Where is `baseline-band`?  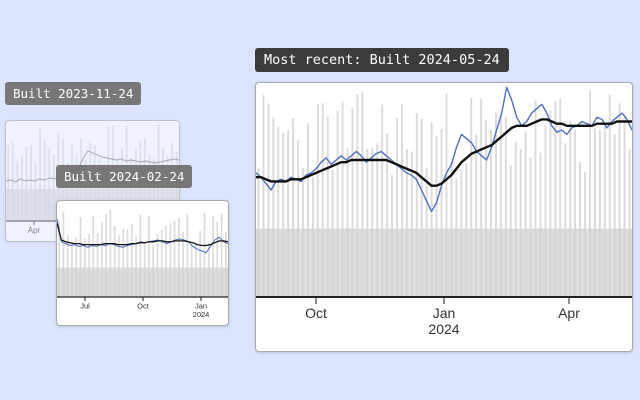 baseline-band is located at coordinates (142, 282).